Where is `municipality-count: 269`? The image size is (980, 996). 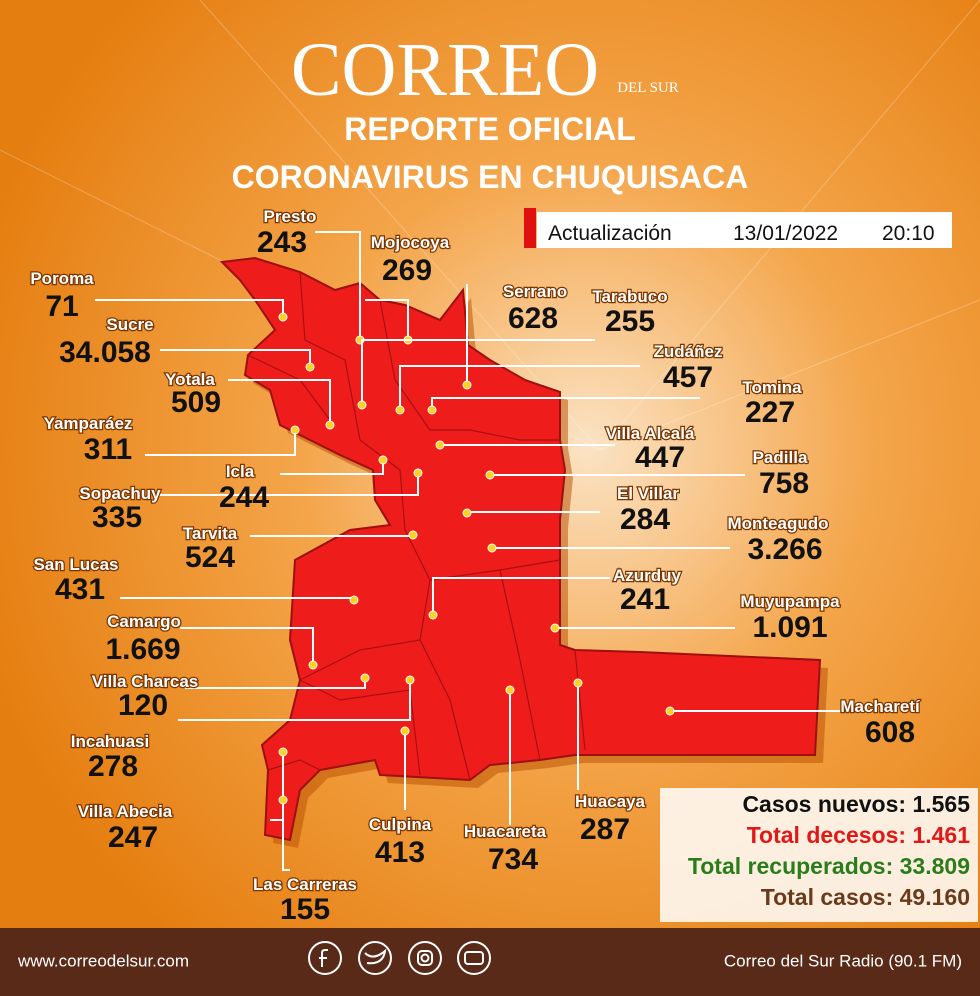
municipality-count: 269 is located at coordinates (407, 270).